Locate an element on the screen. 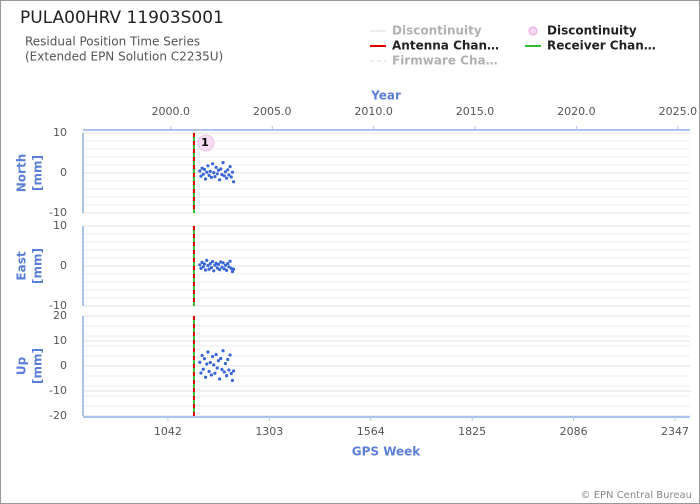  x-tick-label: 2086 is located at coordinates (574, 431).